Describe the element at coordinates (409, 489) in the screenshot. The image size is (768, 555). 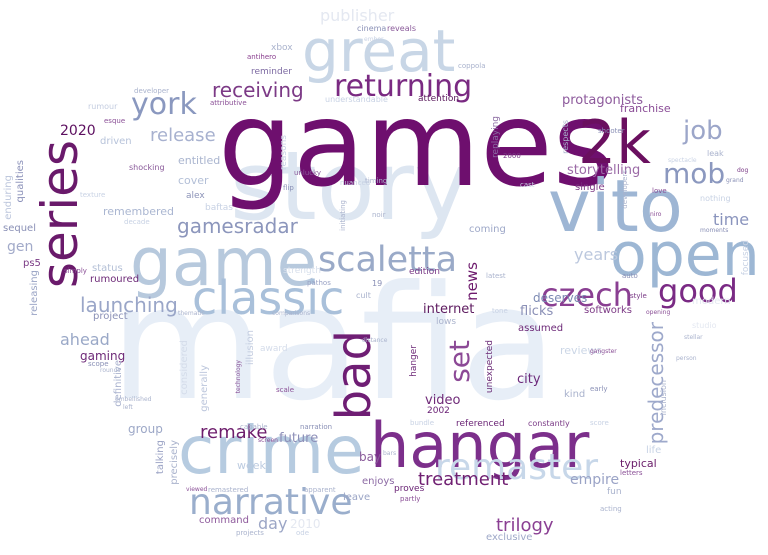
I see `word-proves: proves` at that location.